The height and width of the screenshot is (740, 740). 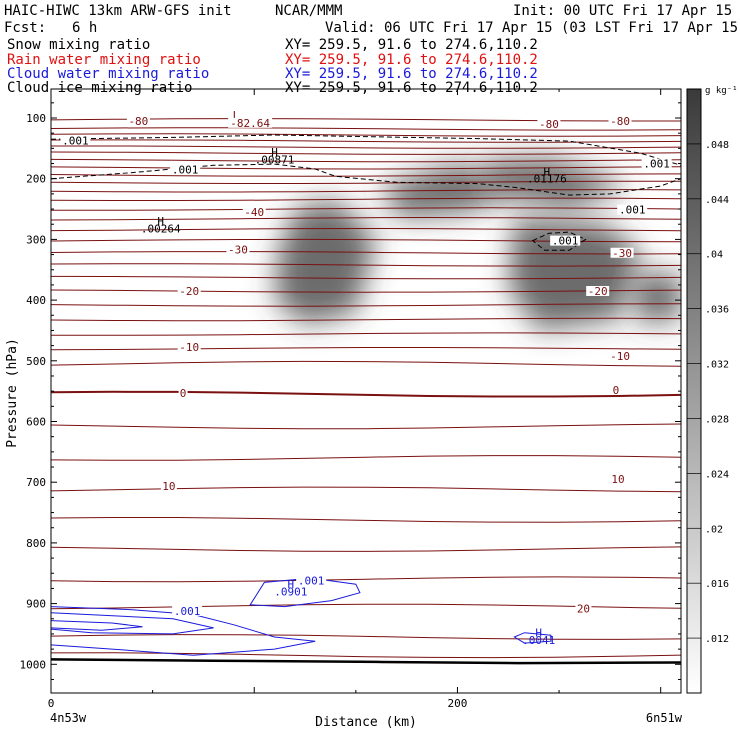 I want to click on snow-max-far-east, so click(x=655, y=298).